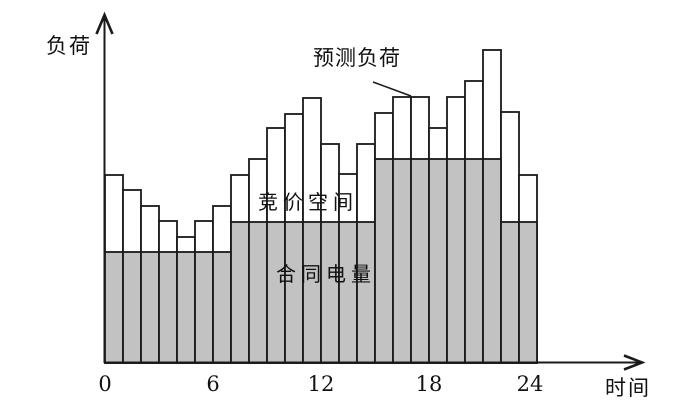 The height and width of the screenshot is (410, 700). What do you see at coordinates (429, 384) in the screenshot?
I see `x-tick-label: 18` at bounding box center [429, 384].